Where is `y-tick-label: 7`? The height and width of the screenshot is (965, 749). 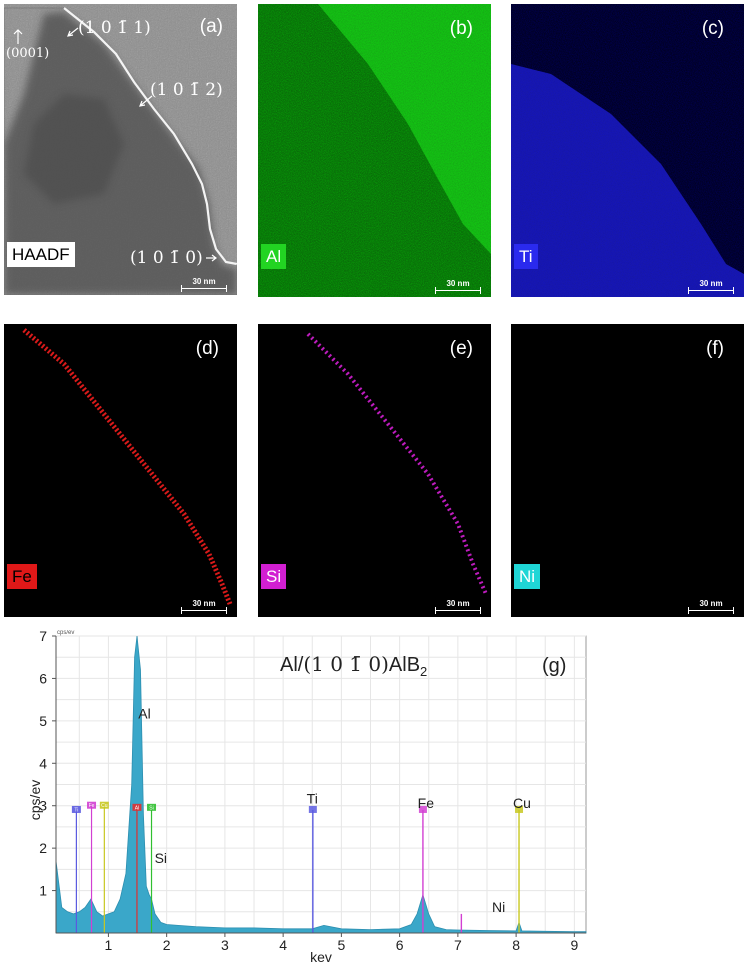
y-tick-label: 7 is located at coordinates (43, 637).